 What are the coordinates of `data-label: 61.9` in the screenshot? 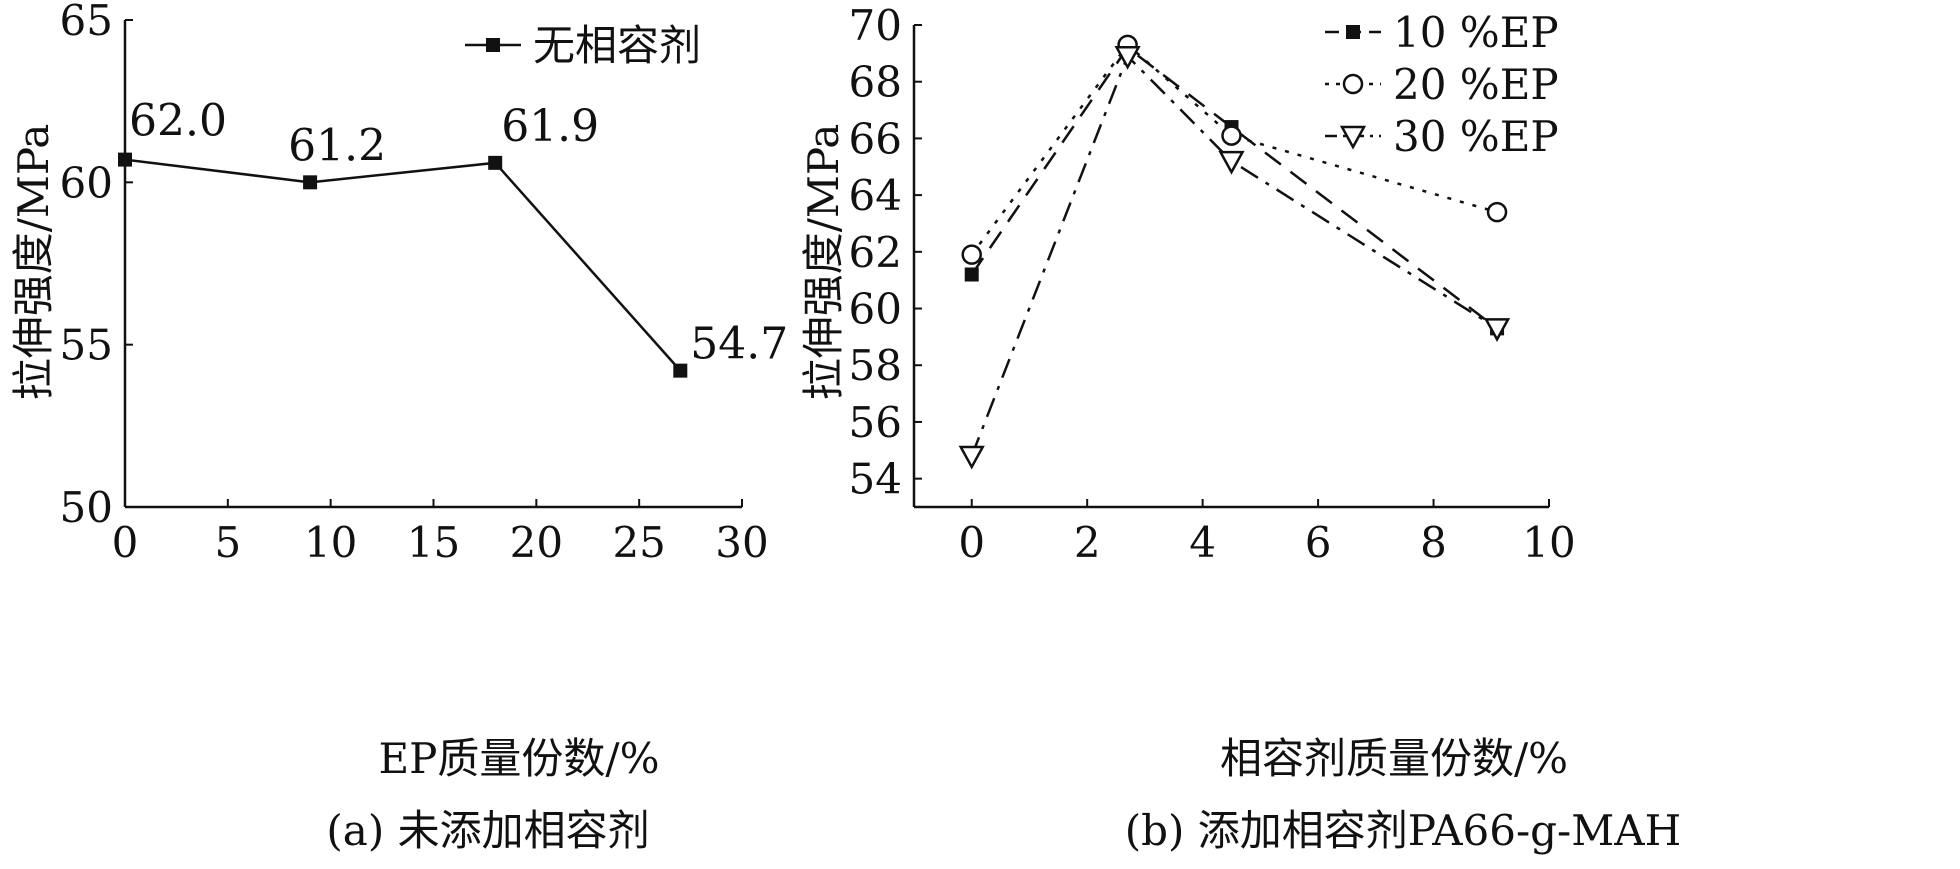 It's located at (550, 126).